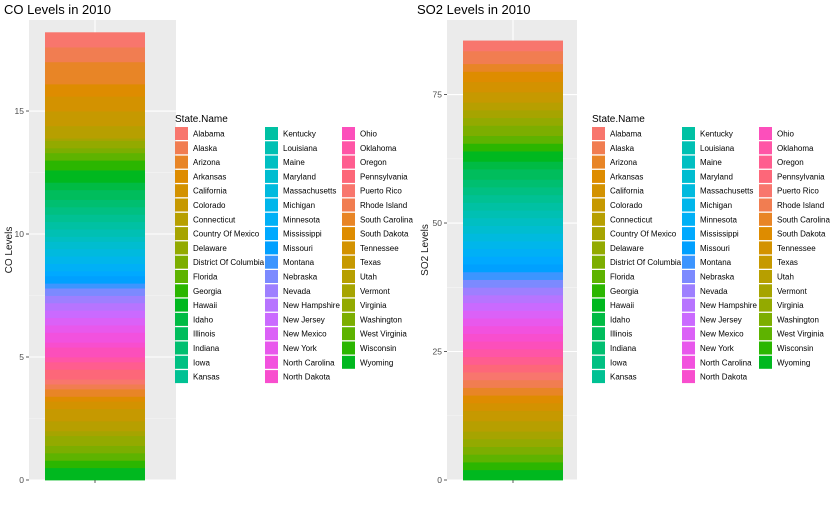 Image resolution: width=834 pixels, height=505 pixels. What do you see at coordinates (716, 262) in the screenshot?
I see `legend-label: Montana` at bounding box center [716, 262].